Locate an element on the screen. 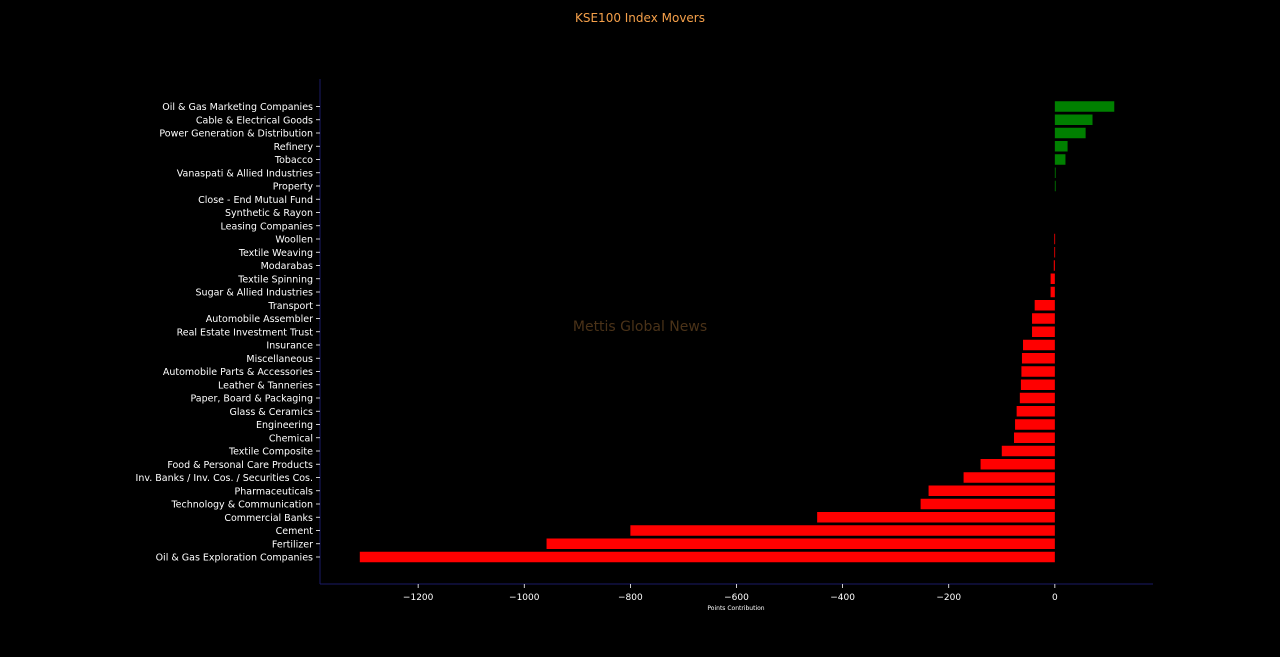 The image size is (1280, 657). x-tick-label: −600 is located at coordinates (736, 598).